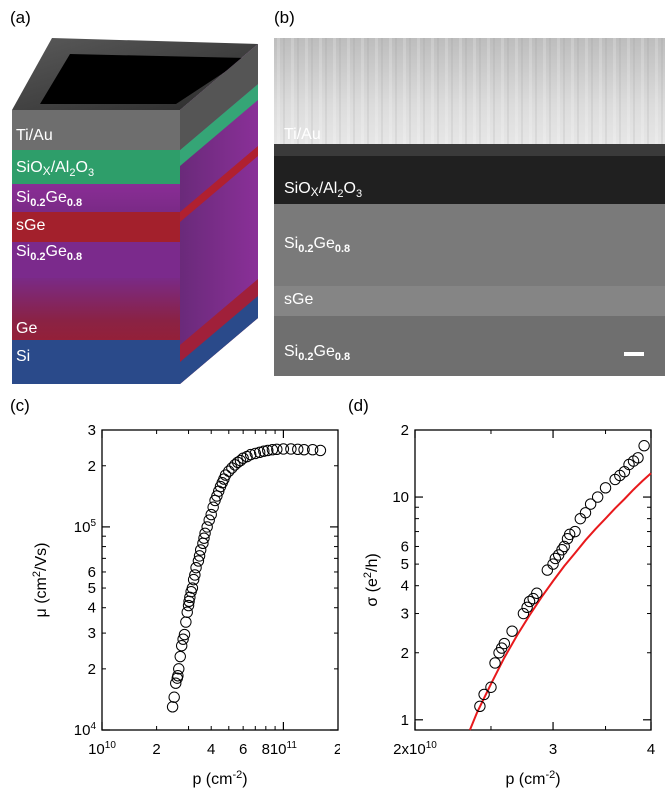  Describe the element at coordinates (634, 354) in the screenshot. I see `scale-bar` at that location.